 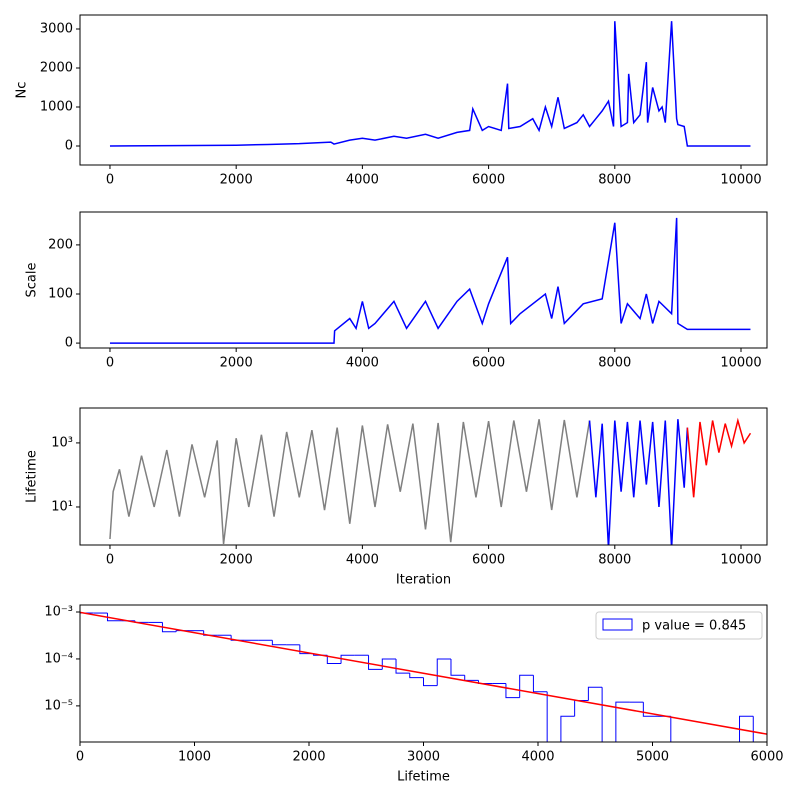 I want to click on legend-label: p value = 0.845, so click(x=694, y=626).